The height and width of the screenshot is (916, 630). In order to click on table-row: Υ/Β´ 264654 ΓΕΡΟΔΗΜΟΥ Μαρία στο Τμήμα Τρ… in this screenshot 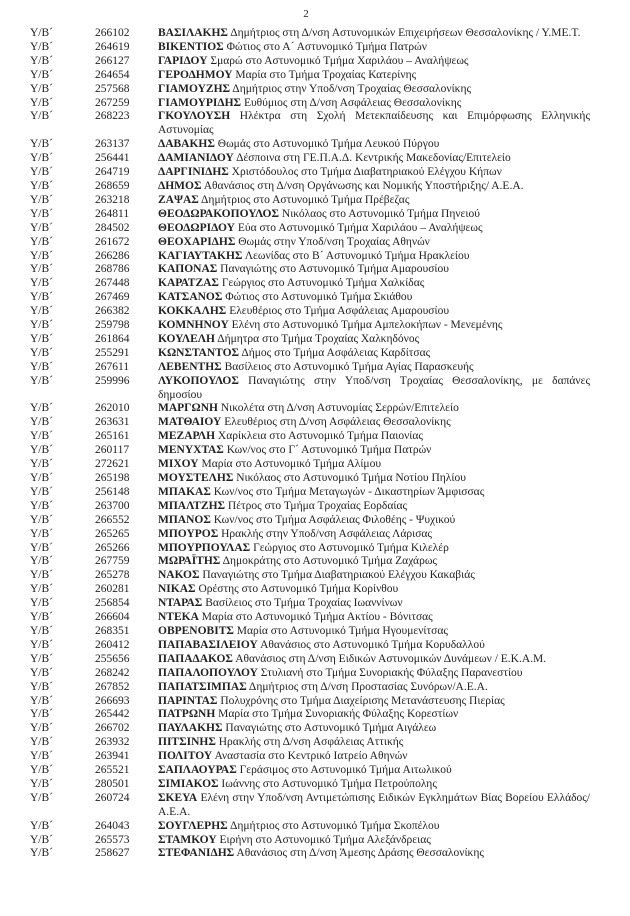, I will do `click(310, 76)`.